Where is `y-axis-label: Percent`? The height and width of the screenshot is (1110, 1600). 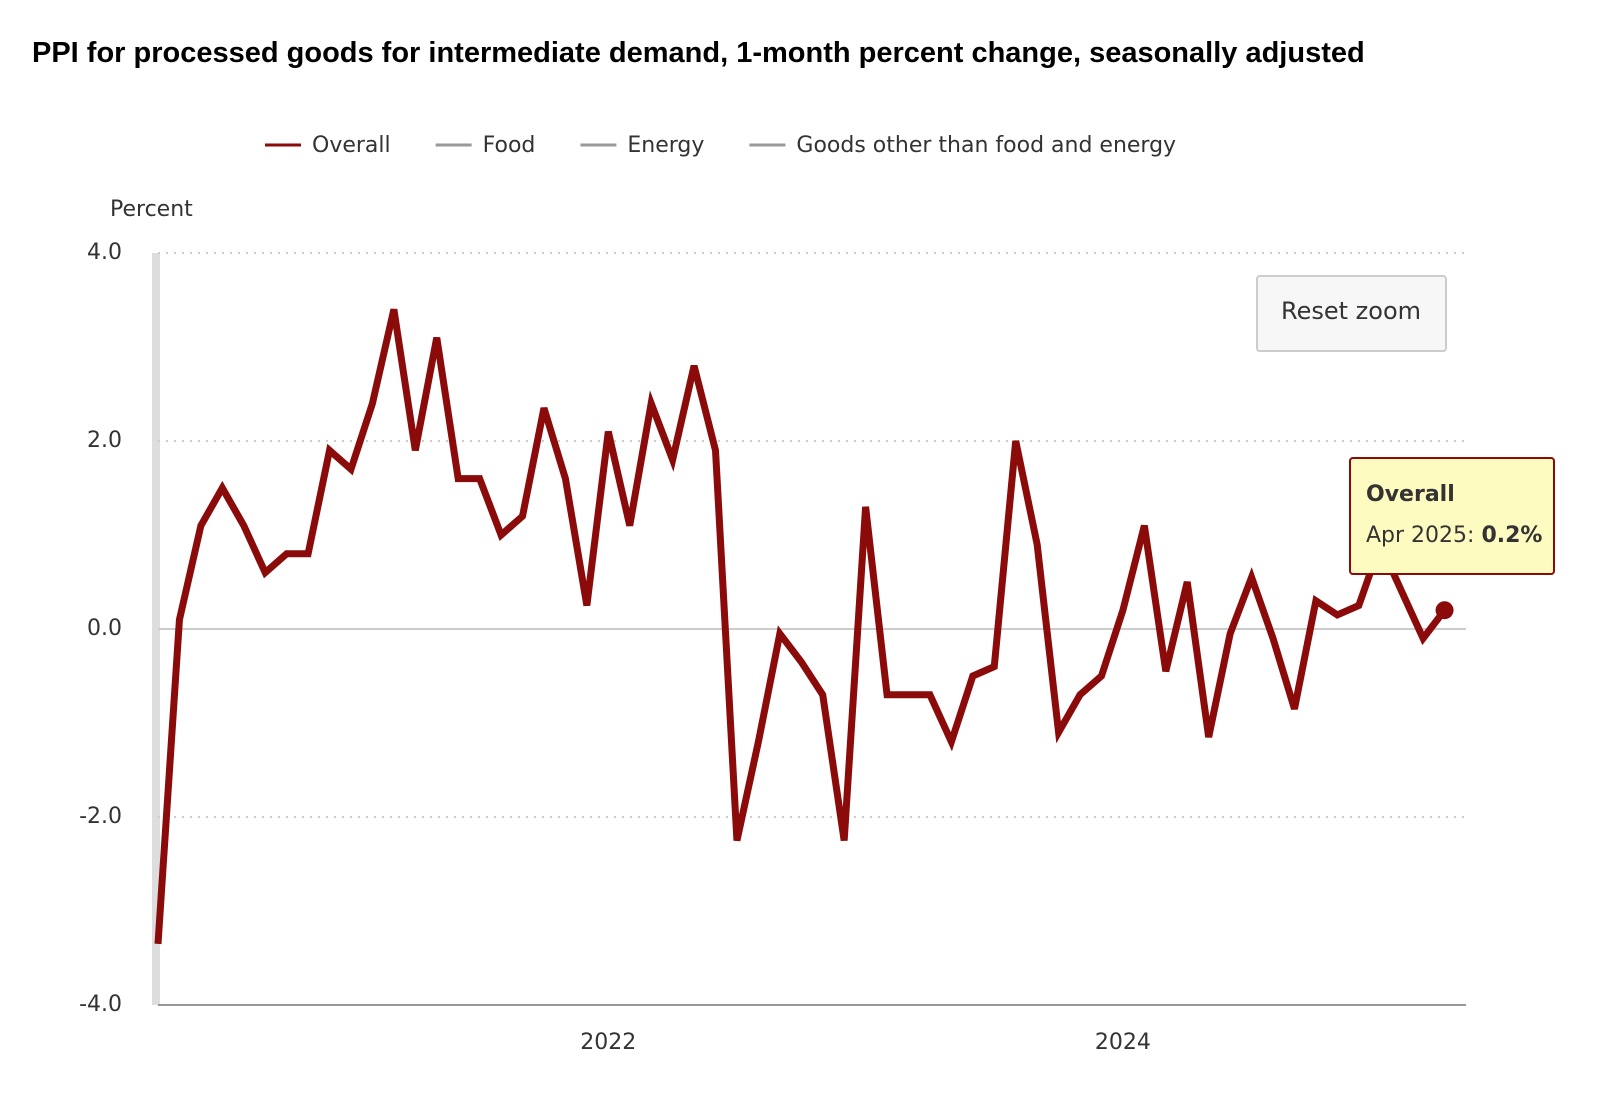 y-axis-label: Percent is located at coordinates (151, 209).